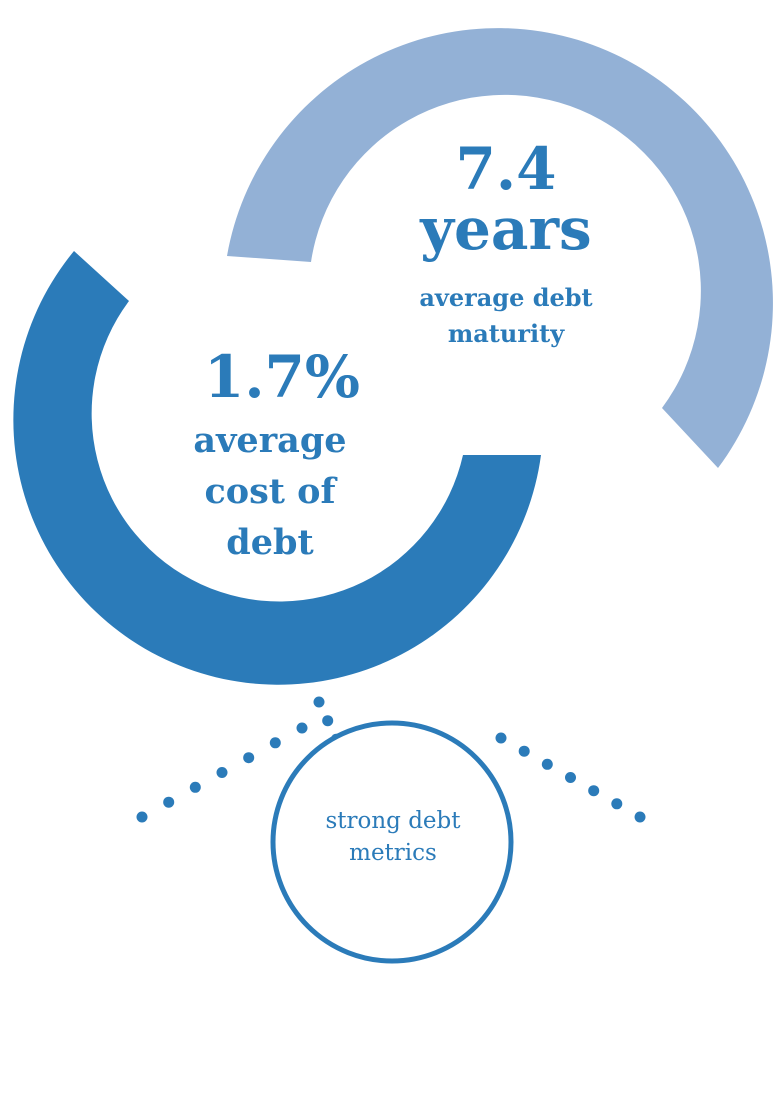  What do you see at coordinates (506, 169) in the screenshot?
I see `maturity-value: 7.4` at bounding box center [506, 169].